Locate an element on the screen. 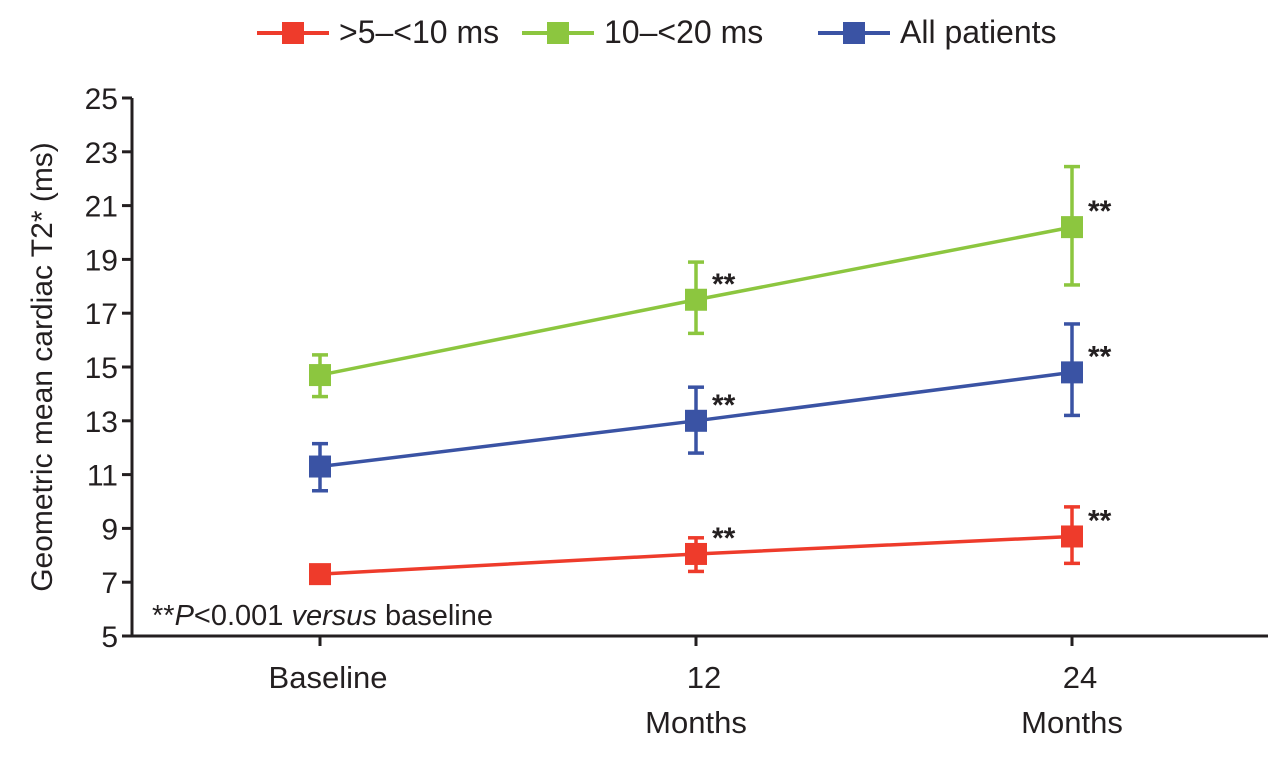  legend-item: 10–<20 ms is located at coordinates (642, 32).